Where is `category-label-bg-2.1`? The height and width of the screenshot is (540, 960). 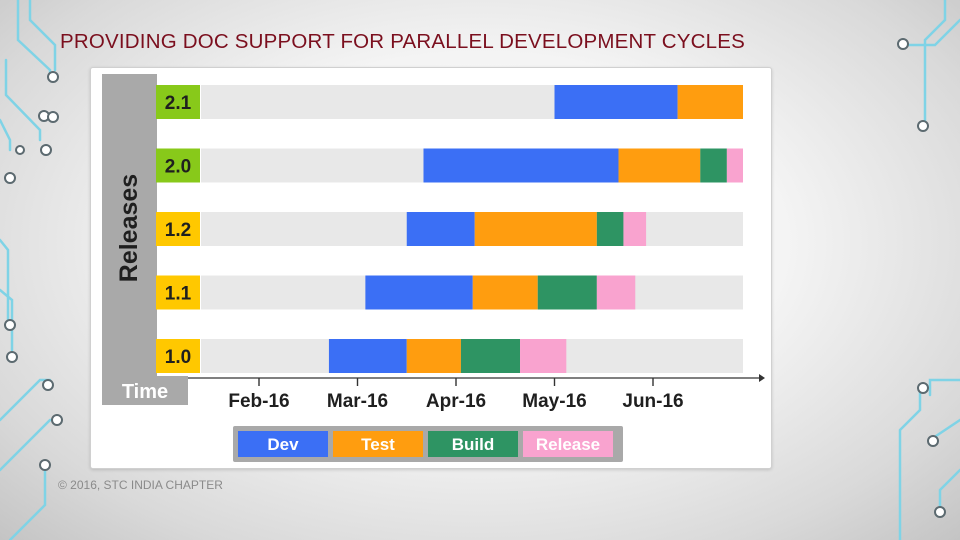
category-label-bg-2.1 is located at coordinates (178, 102).